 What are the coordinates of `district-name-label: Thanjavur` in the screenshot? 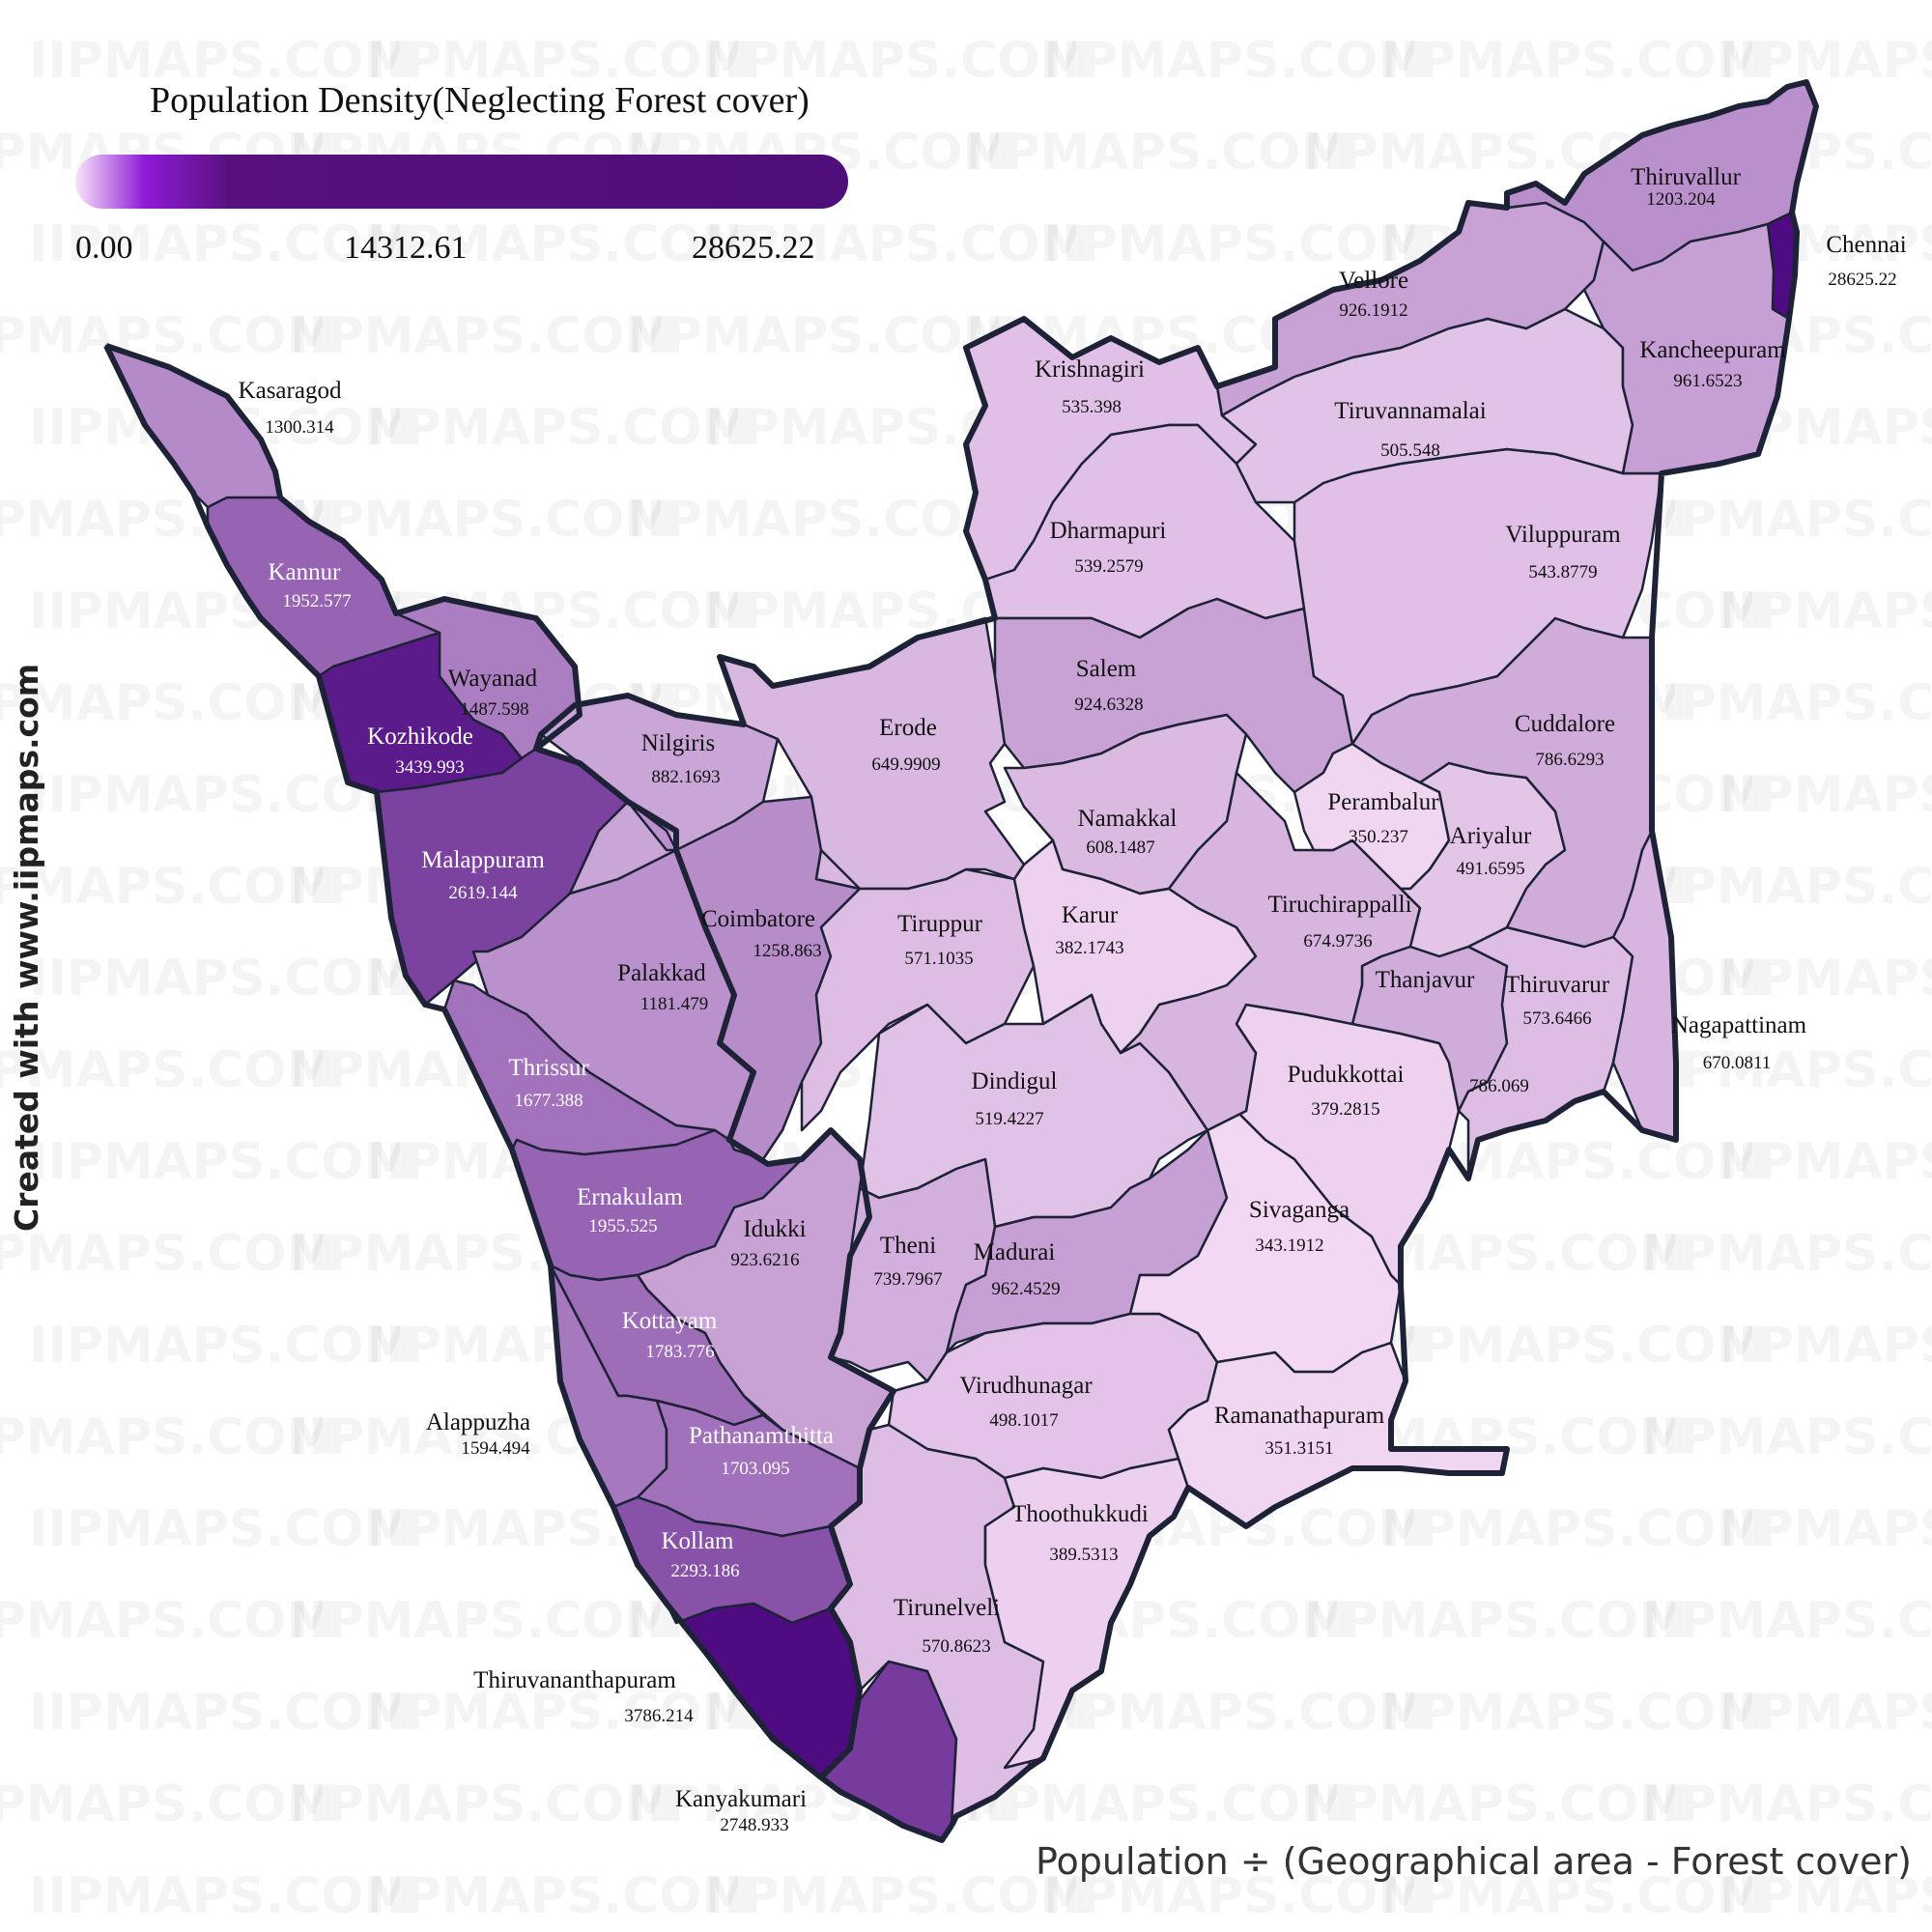 It's located at (1425, 980).